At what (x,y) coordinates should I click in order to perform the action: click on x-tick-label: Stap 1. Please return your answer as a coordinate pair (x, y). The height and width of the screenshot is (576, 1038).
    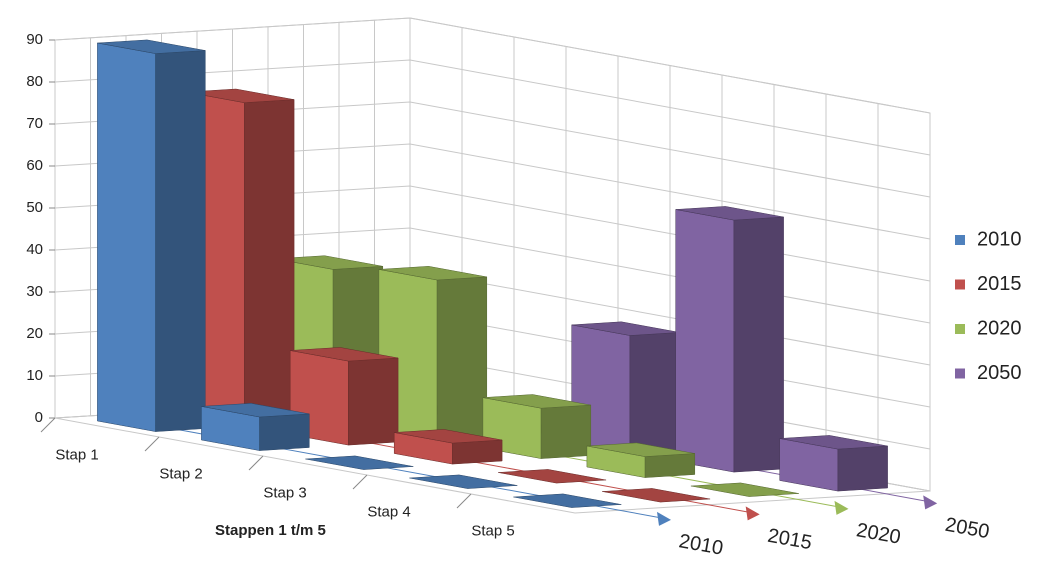
    Looking at the image, I should click on (76, 454).